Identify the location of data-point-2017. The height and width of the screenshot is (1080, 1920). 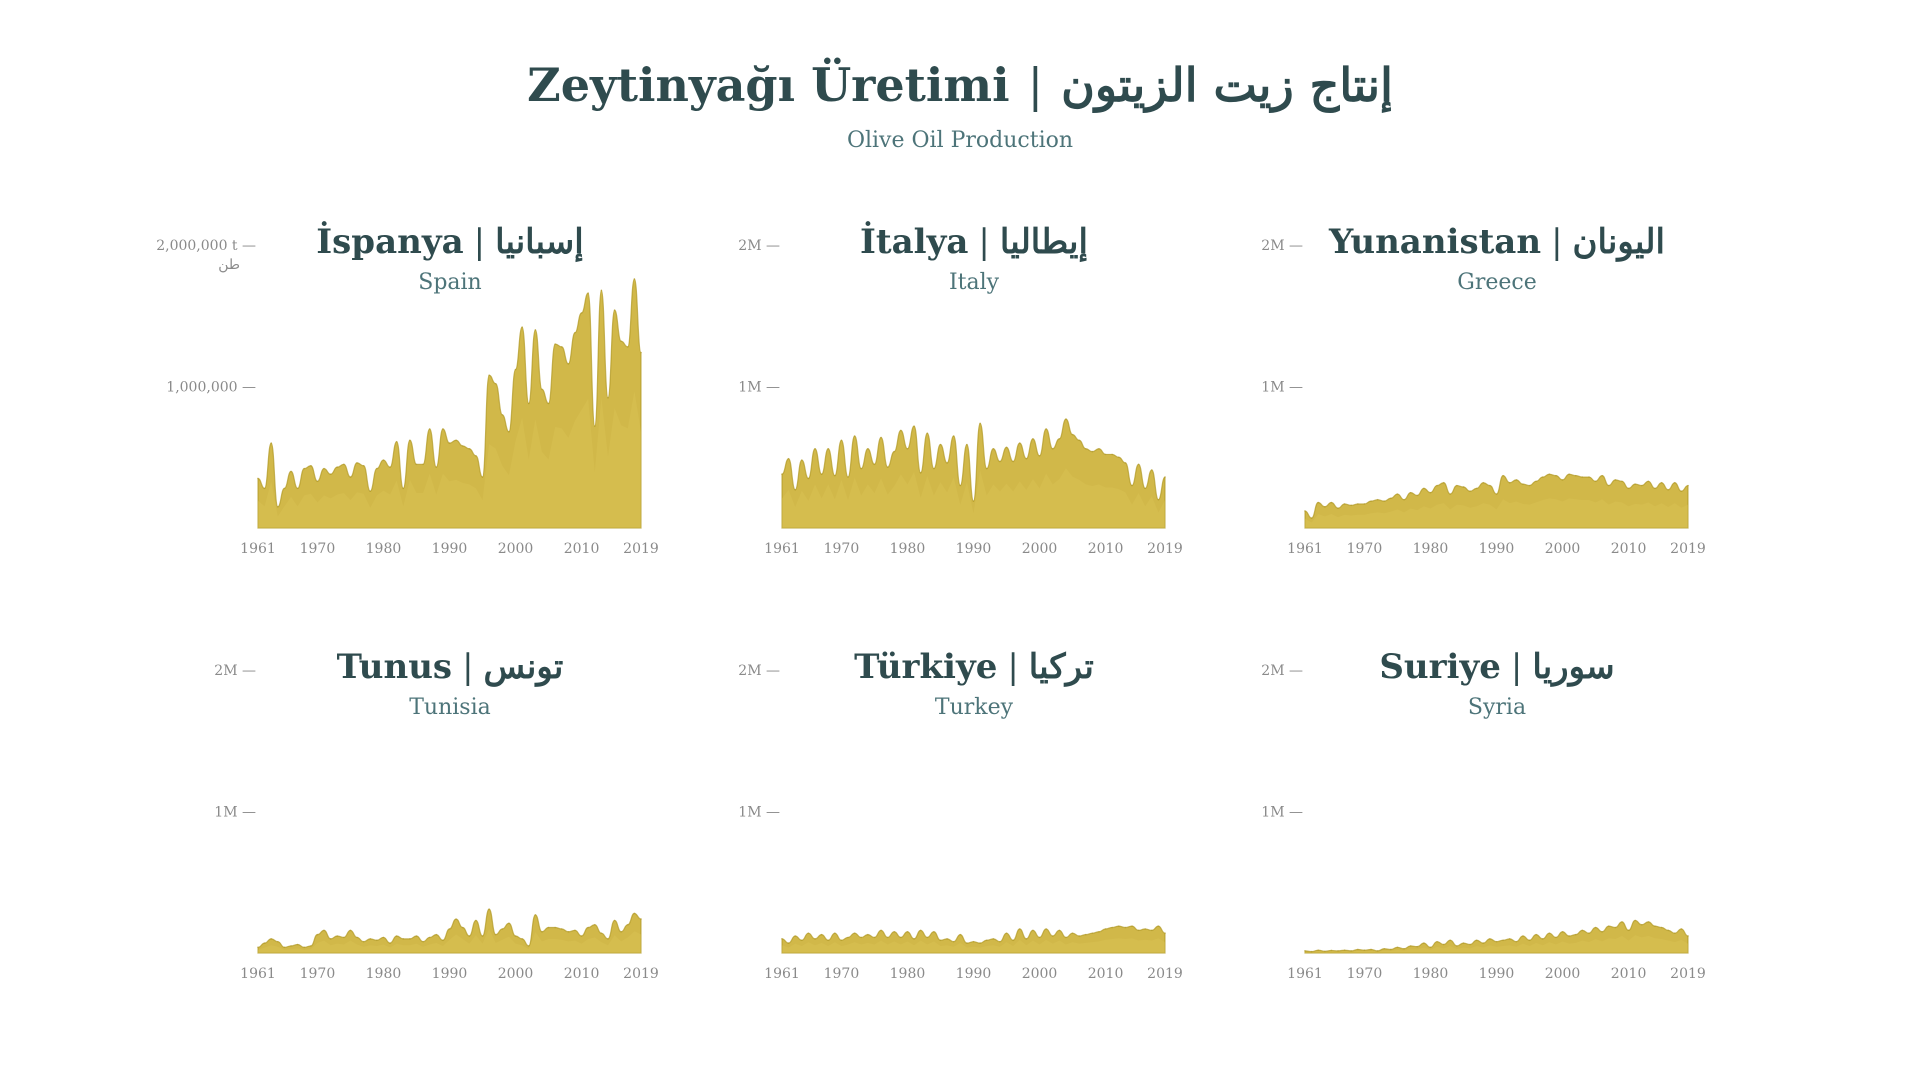
(1151, 930).